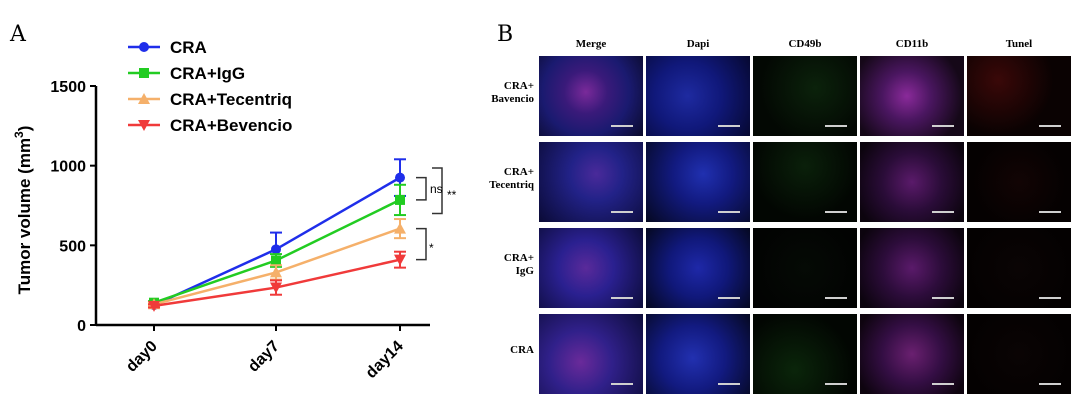 The width and height of the screenshot is (1080, 409). What do you see at coordinates (512, 99) in the screenshot?
I see `row-label-line2: Bavencio` at bounding box center [512, 99].